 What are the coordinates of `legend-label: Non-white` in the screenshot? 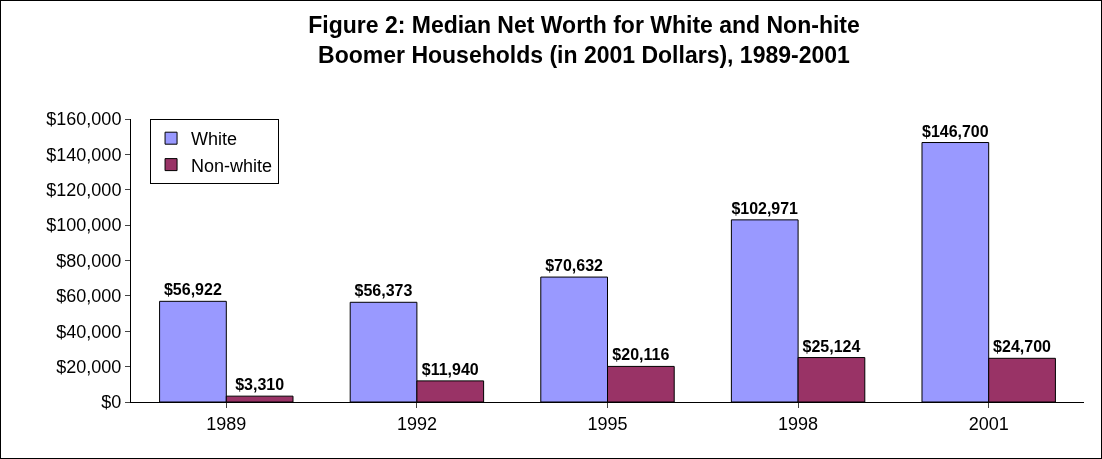 It's located at (232, 165).